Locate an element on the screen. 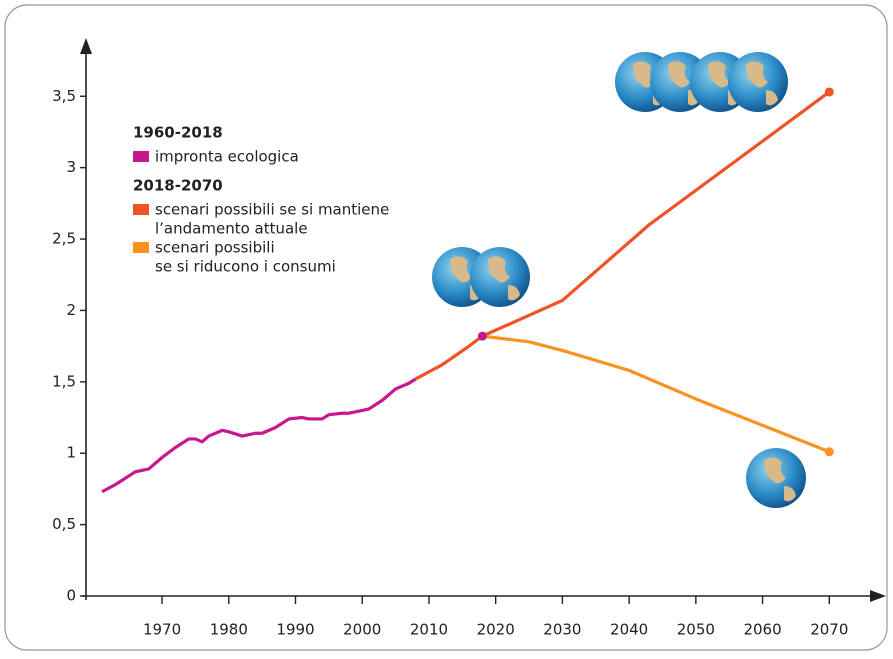 The height and width of the screenshot is (659, 893). x-tick-label: 2060 is located at coordinates (762, 630).